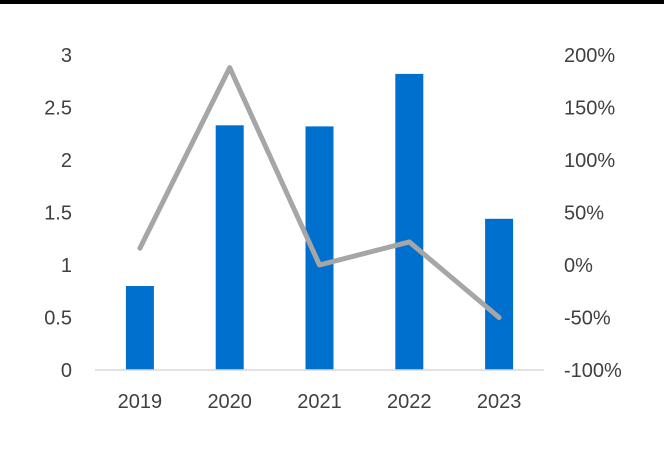 The image size is (664, 450). What do you see at coordinates (66, 56) in the screenshot?
I see `left-tick-label: 3` at bounding box center [66, 56].